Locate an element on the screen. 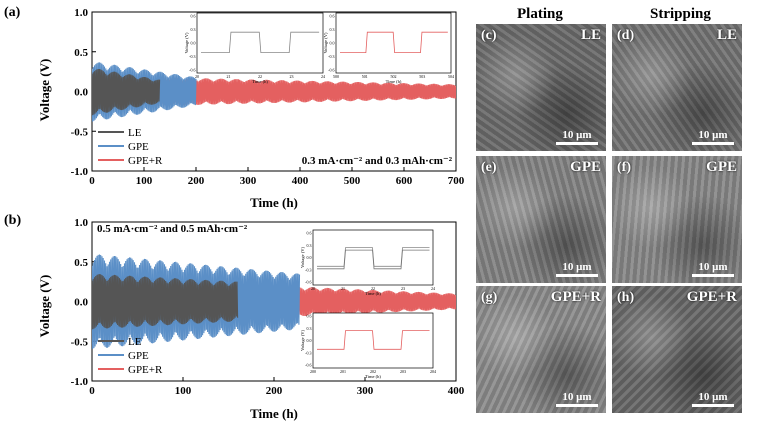 The image size is (780, 428). sem-panel-letter: (f) is located at coordinates (624, 167).